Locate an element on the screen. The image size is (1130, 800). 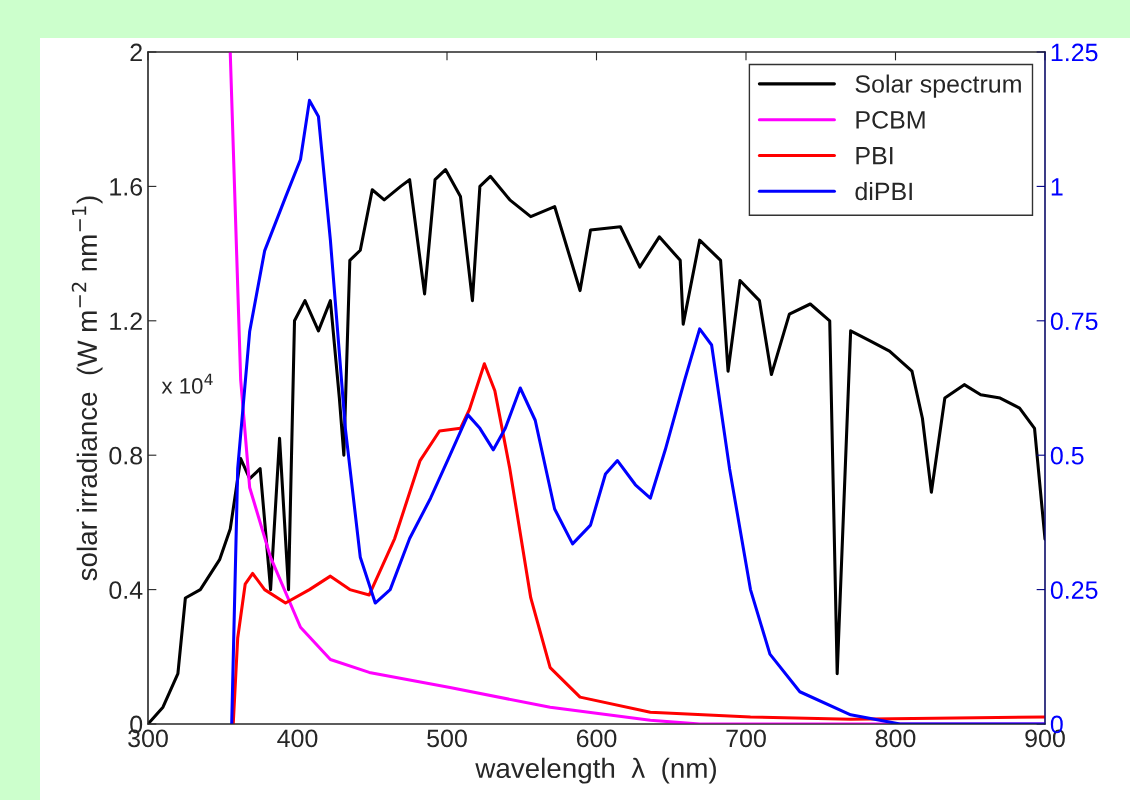
y-axis-title: solar irradiance (W m$^{−2}$ nm$^{−1}$) is located at coordinates (87, 388).